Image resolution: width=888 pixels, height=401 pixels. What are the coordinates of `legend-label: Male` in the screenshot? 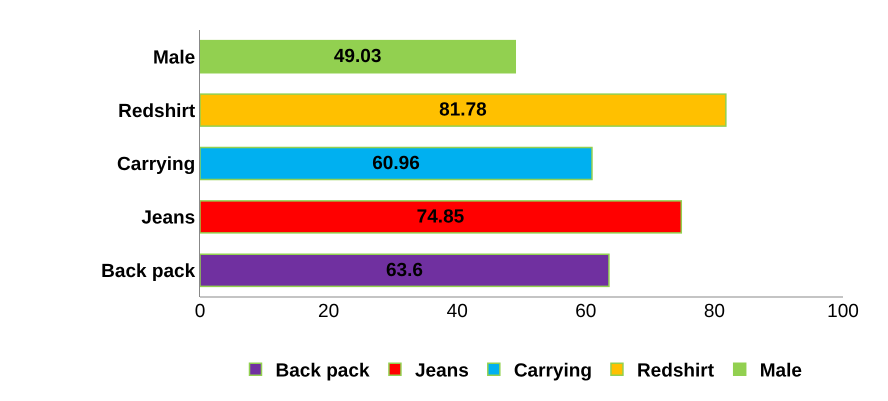 It's located at (781, 371).